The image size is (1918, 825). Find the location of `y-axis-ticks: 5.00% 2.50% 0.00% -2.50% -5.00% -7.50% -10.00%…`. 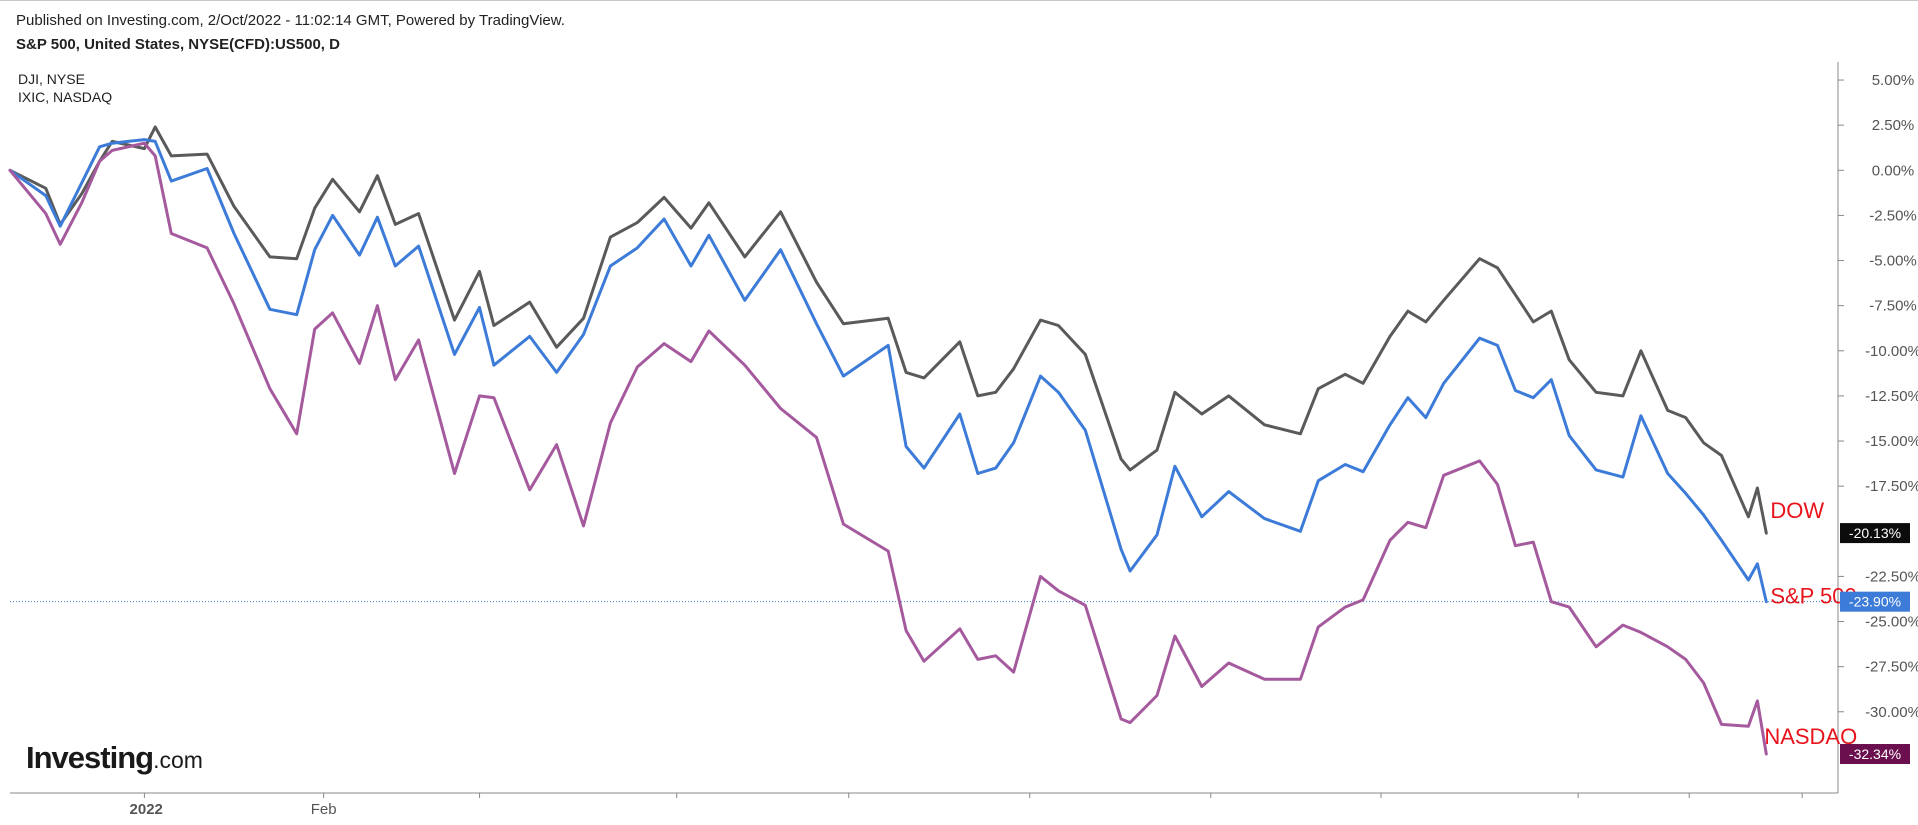

y-axis-ticks: 5.00% 2.50% 0.00% -2.50% -5.00% -7.50% -10.00%… is located at coordinates (1878, 396).